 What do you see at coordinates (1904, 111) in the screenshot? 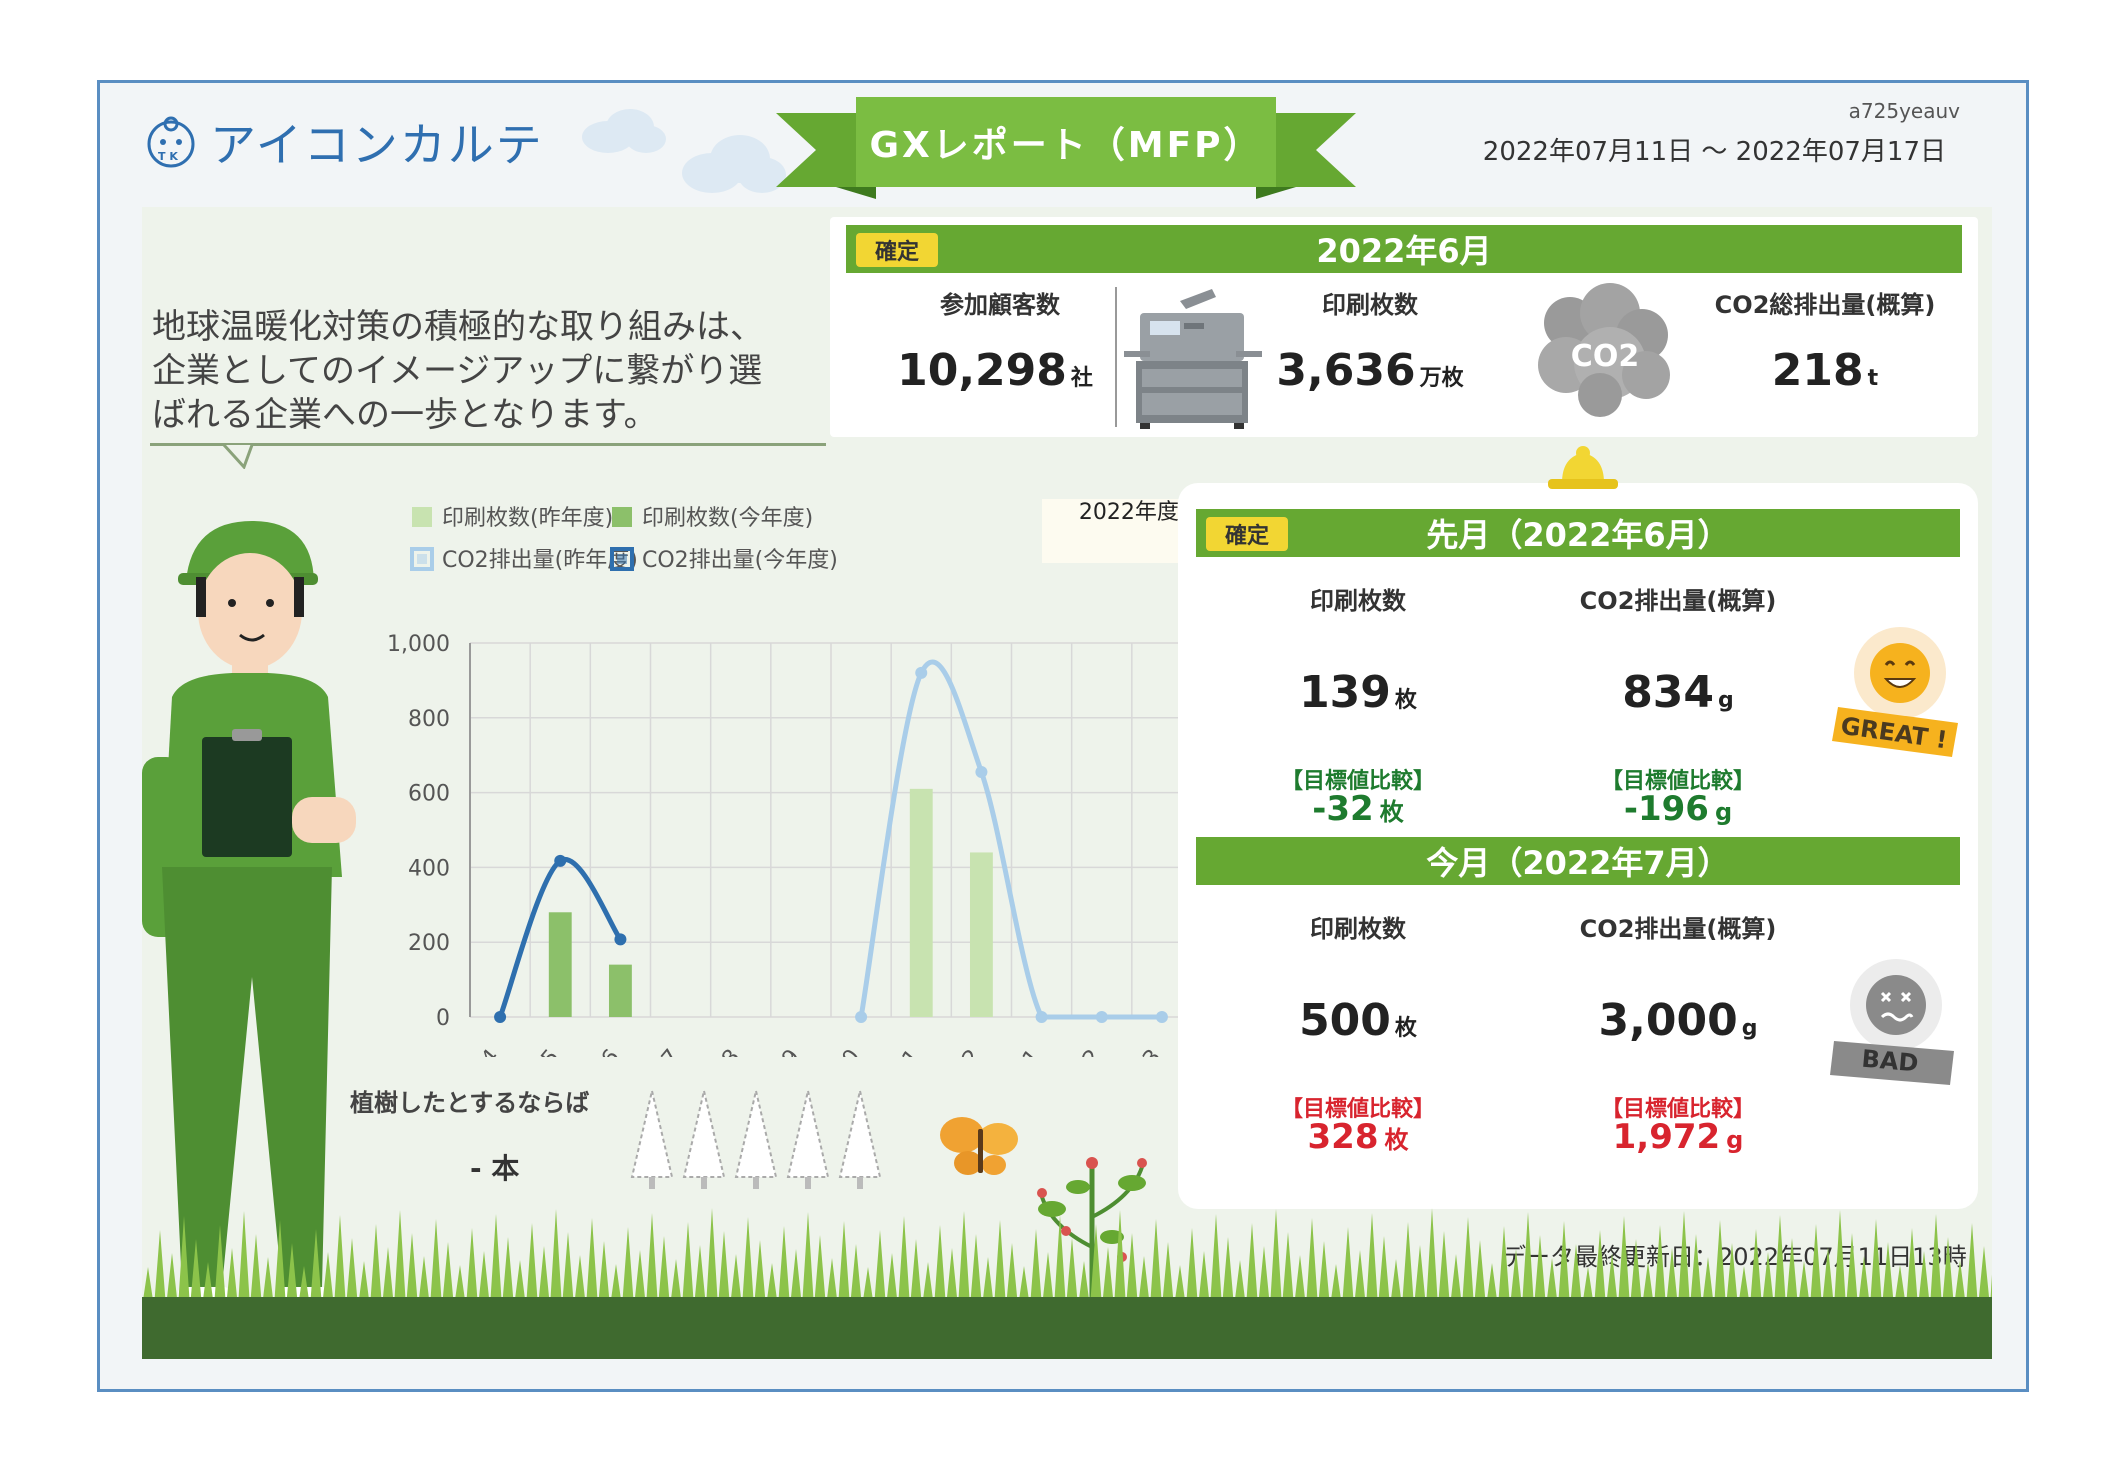
I see `report-id: a725yeauv` at bounding box center [1904, 111].